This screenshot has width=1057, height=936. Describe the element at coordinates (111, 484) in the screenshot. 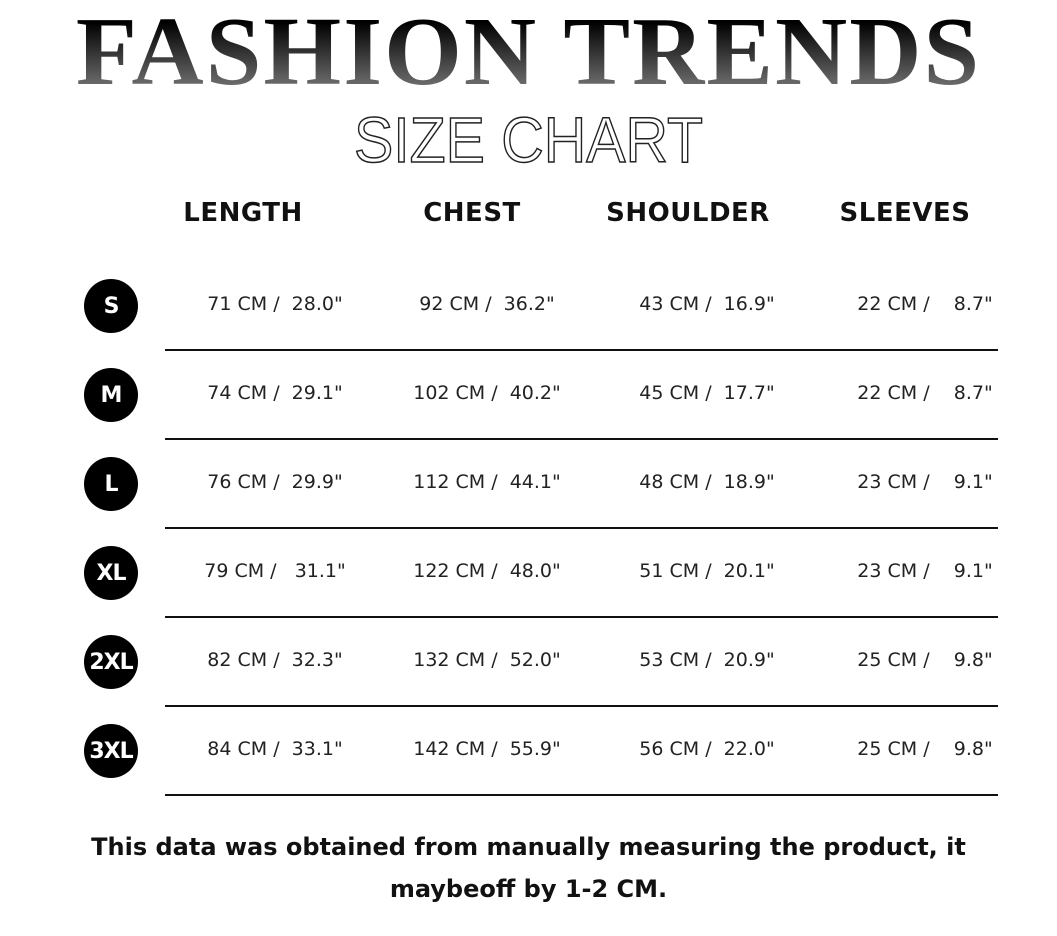

I see `size-badge: L` at that location.